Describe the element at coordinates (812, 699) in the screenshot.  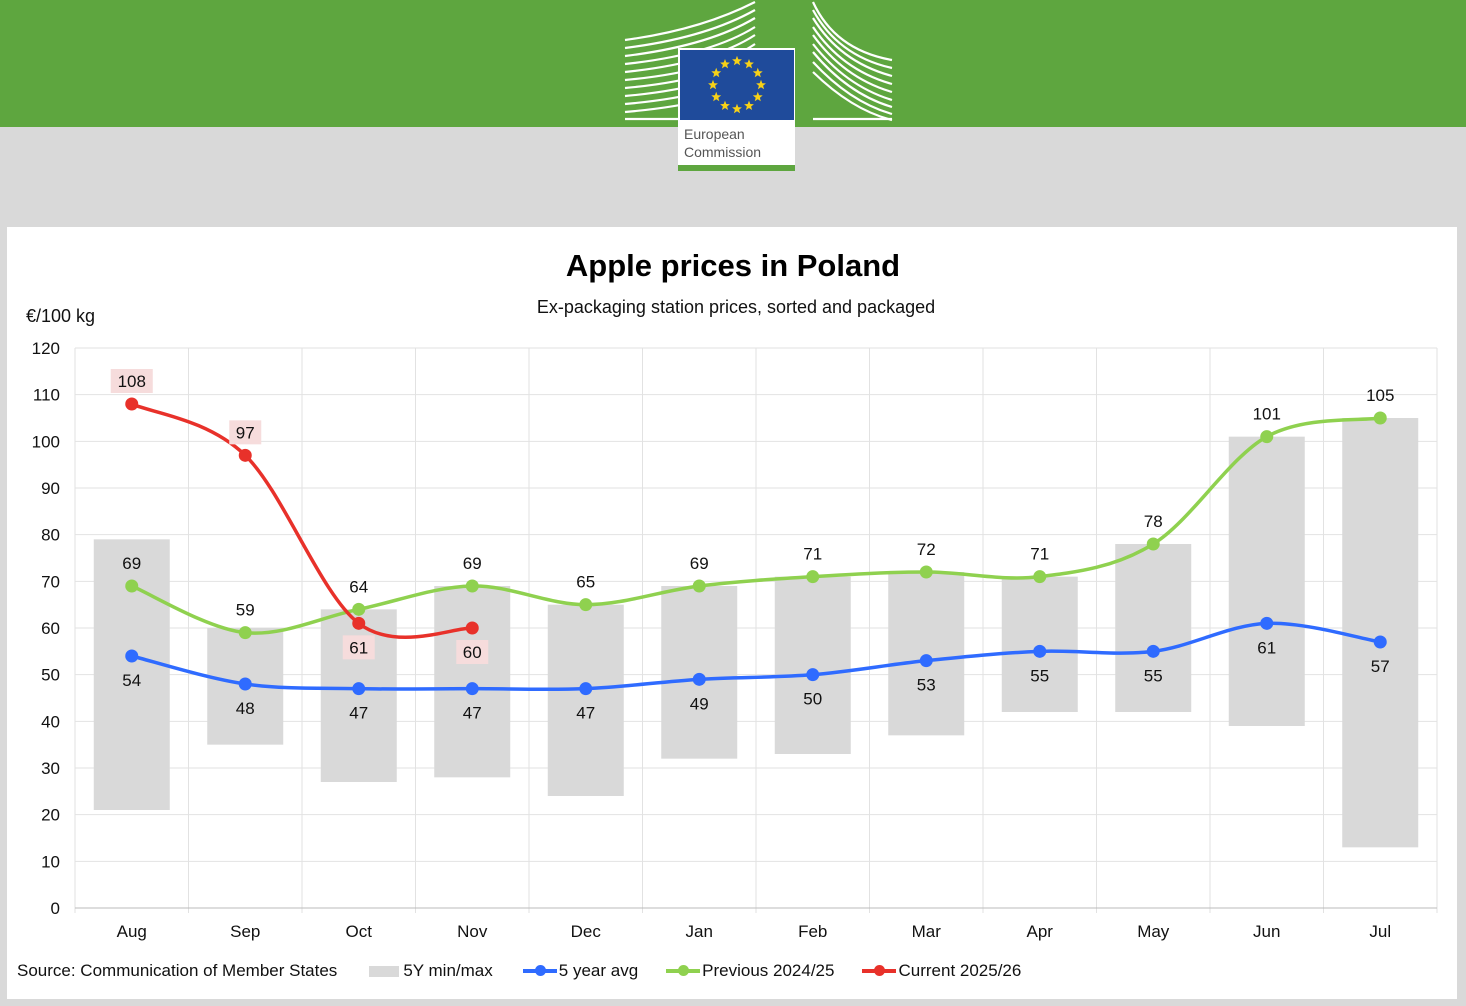
I see `data-label: 50` at that location.